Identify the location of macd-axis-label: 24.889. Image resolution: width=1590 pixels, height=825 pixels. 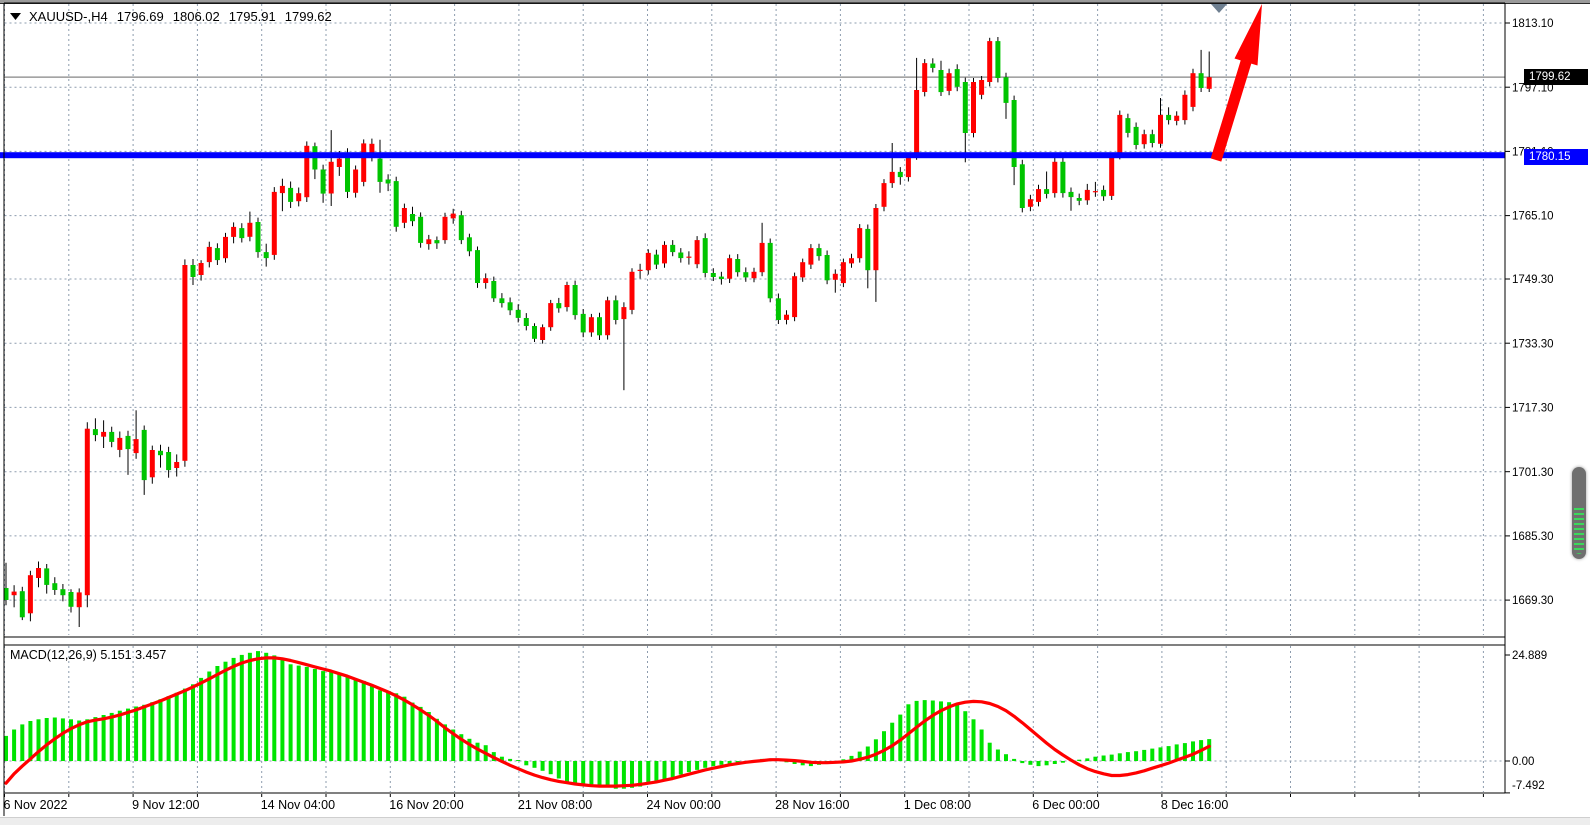
(1529, 656).